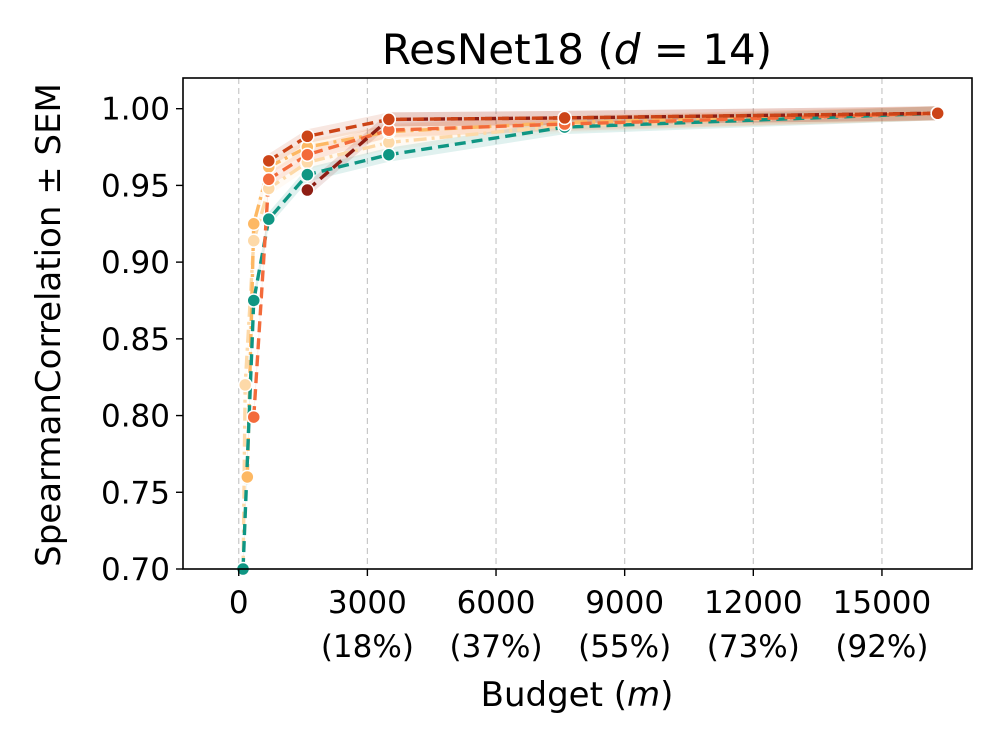 The width and height of the screenshot is (996, 747). Describe the element at coordinates (603, 137) in the screenshot. I see `sem-band` at that location.